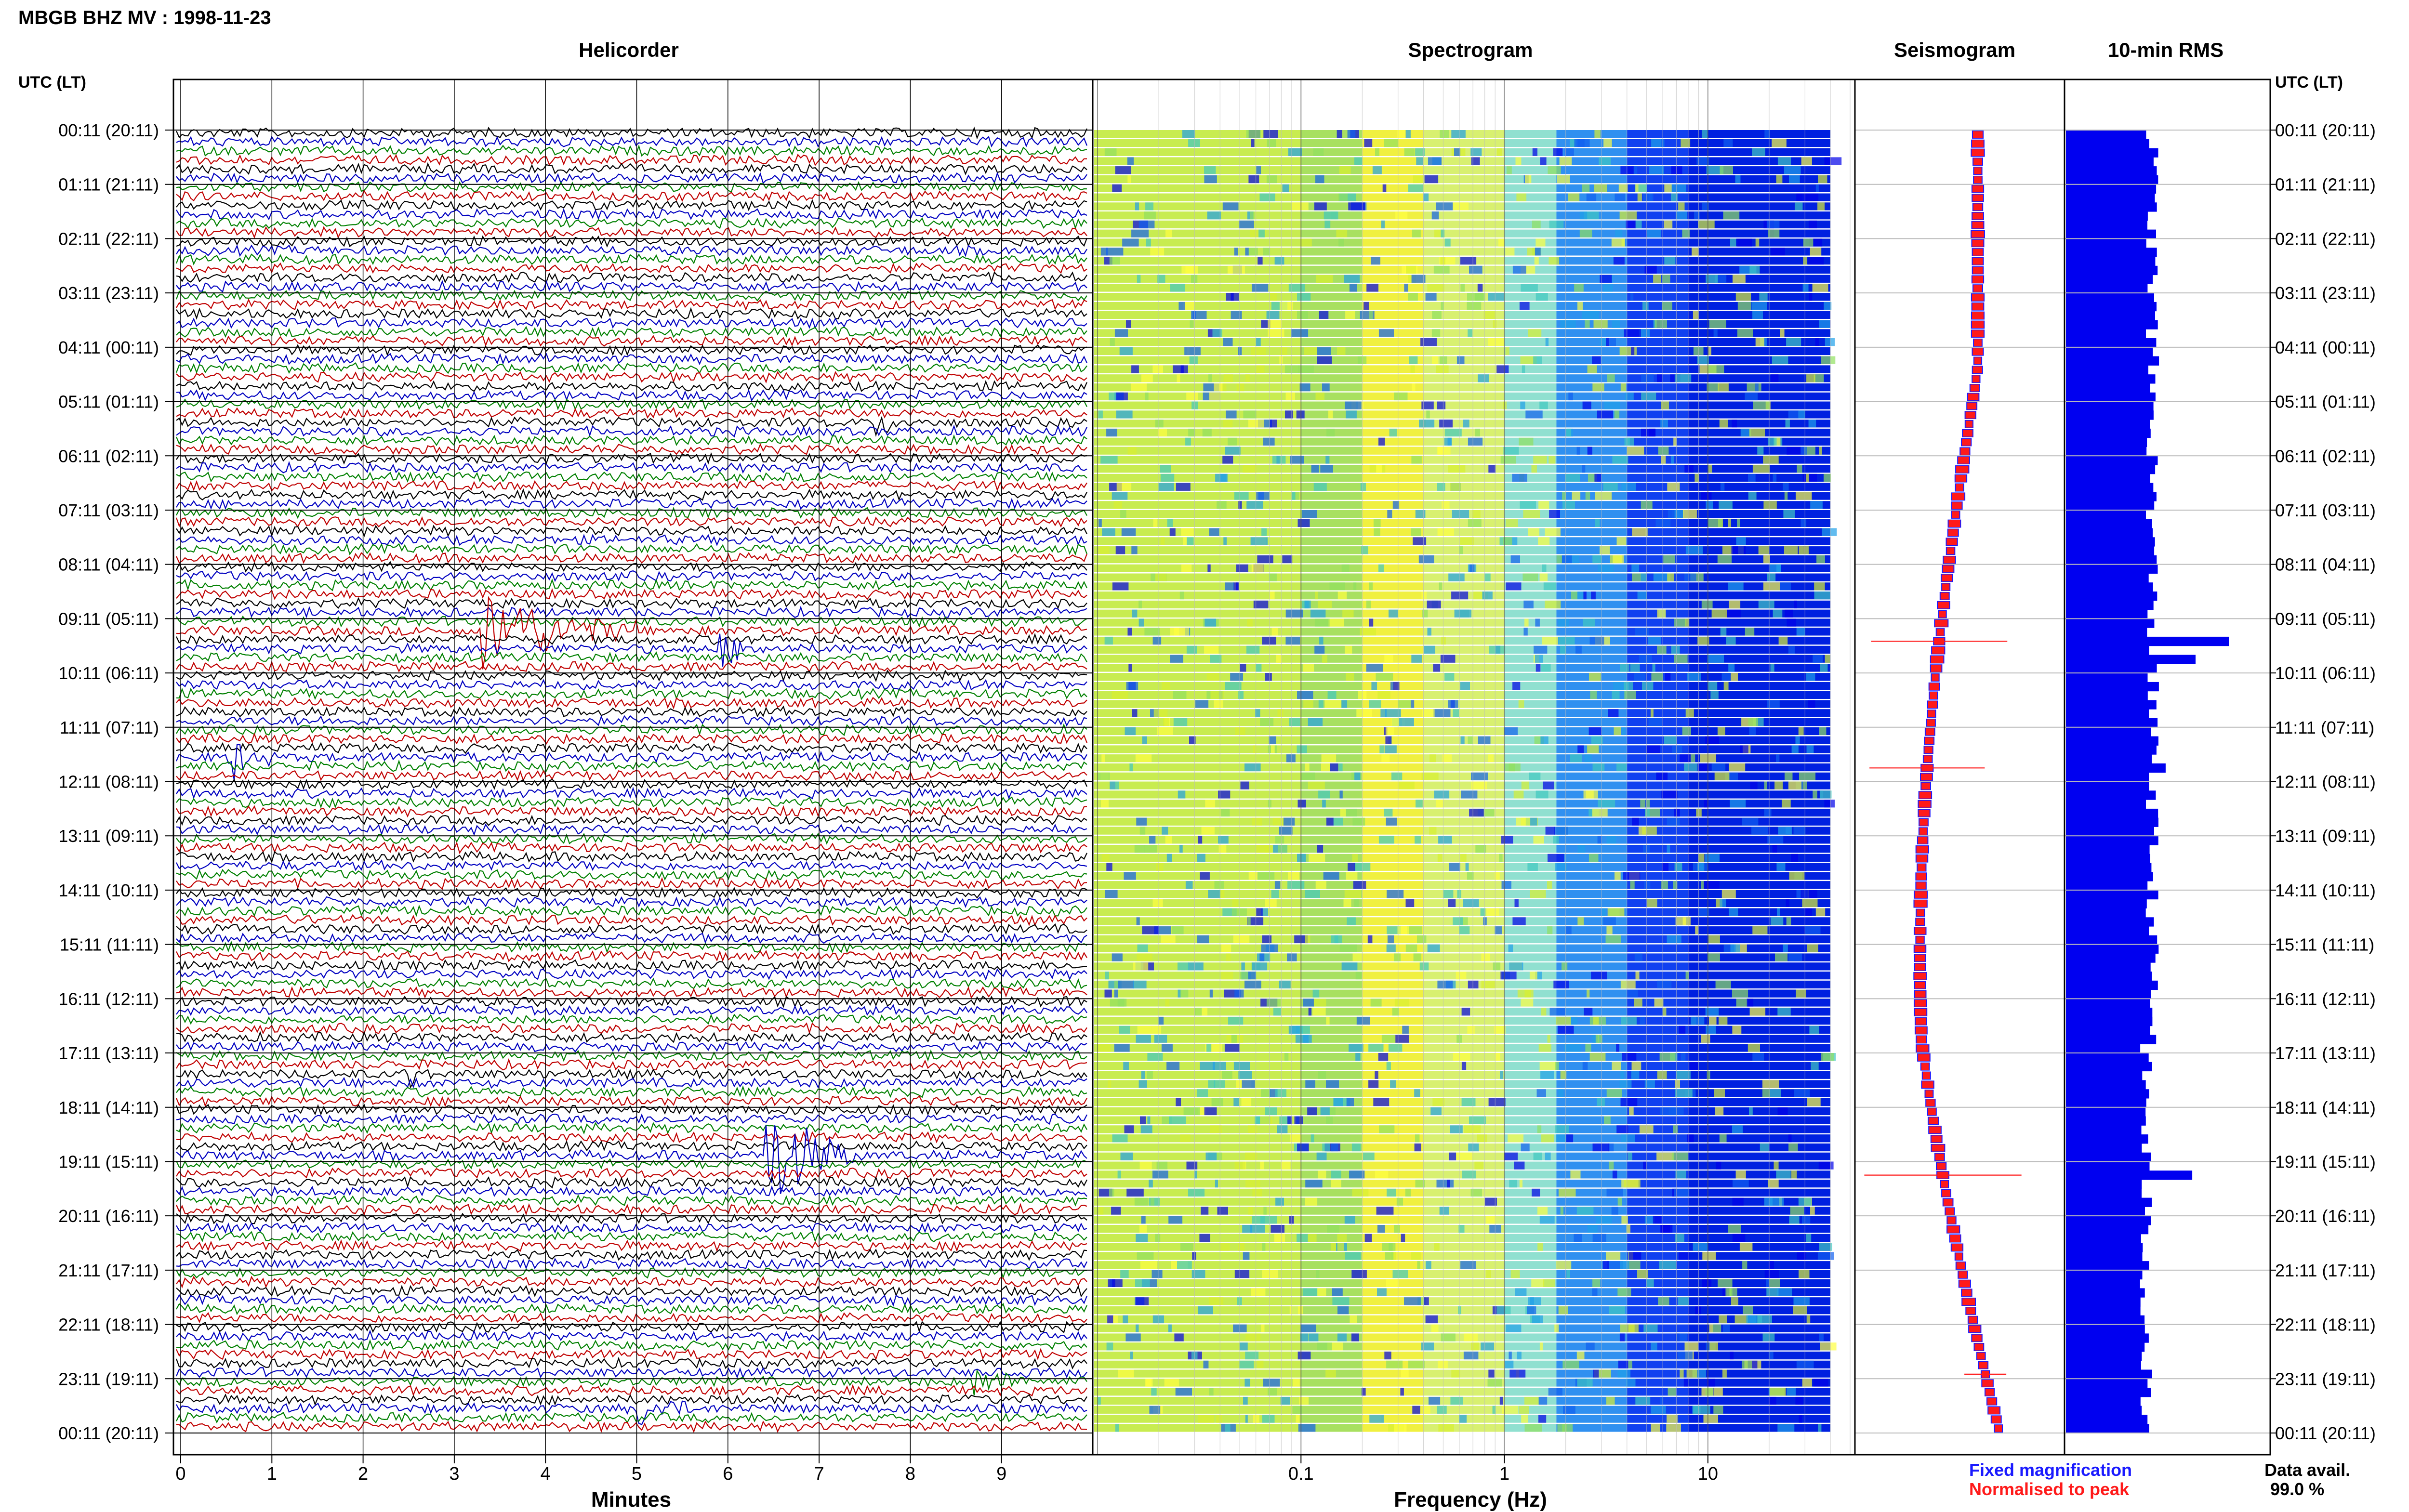 The height and width of the screenshot is (1512, 2409). I want to click on time-label-left: 00:11 (20:11), so click(108, 1433).